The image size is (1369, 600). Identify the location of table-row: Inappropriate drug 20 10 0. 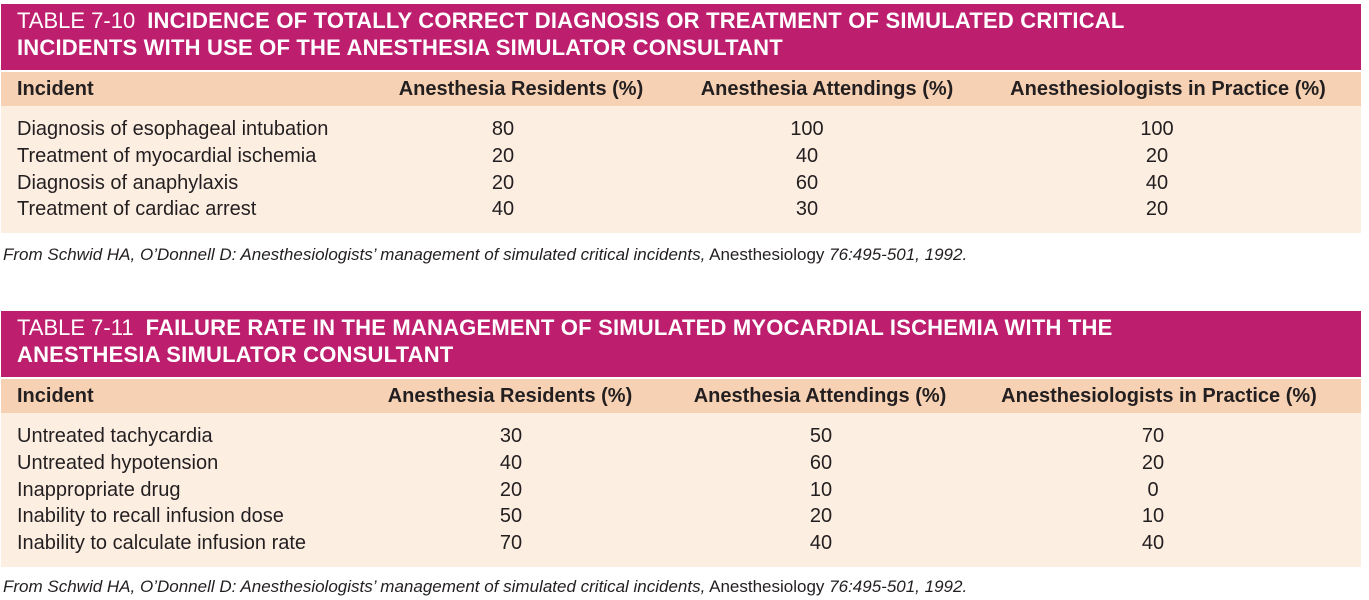
(681, 490).